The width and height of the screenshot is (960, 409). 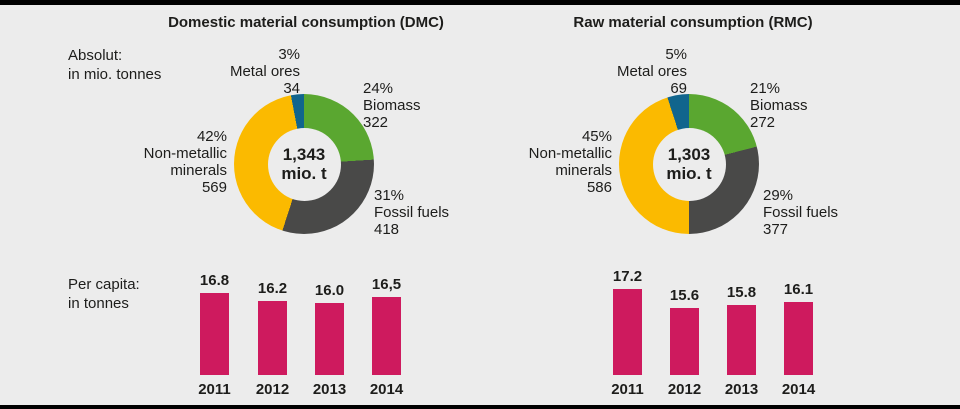 What do you see at coordinates (689, 154) in the screenshot?
I see `rmc-donut-total-value: 1,303` at bounding box center [689, 154].